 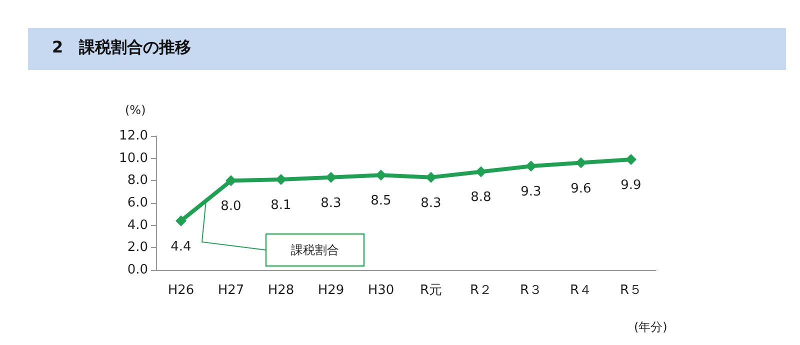 I want to click on x-tick-label: H29, so click(x=331, y=290).